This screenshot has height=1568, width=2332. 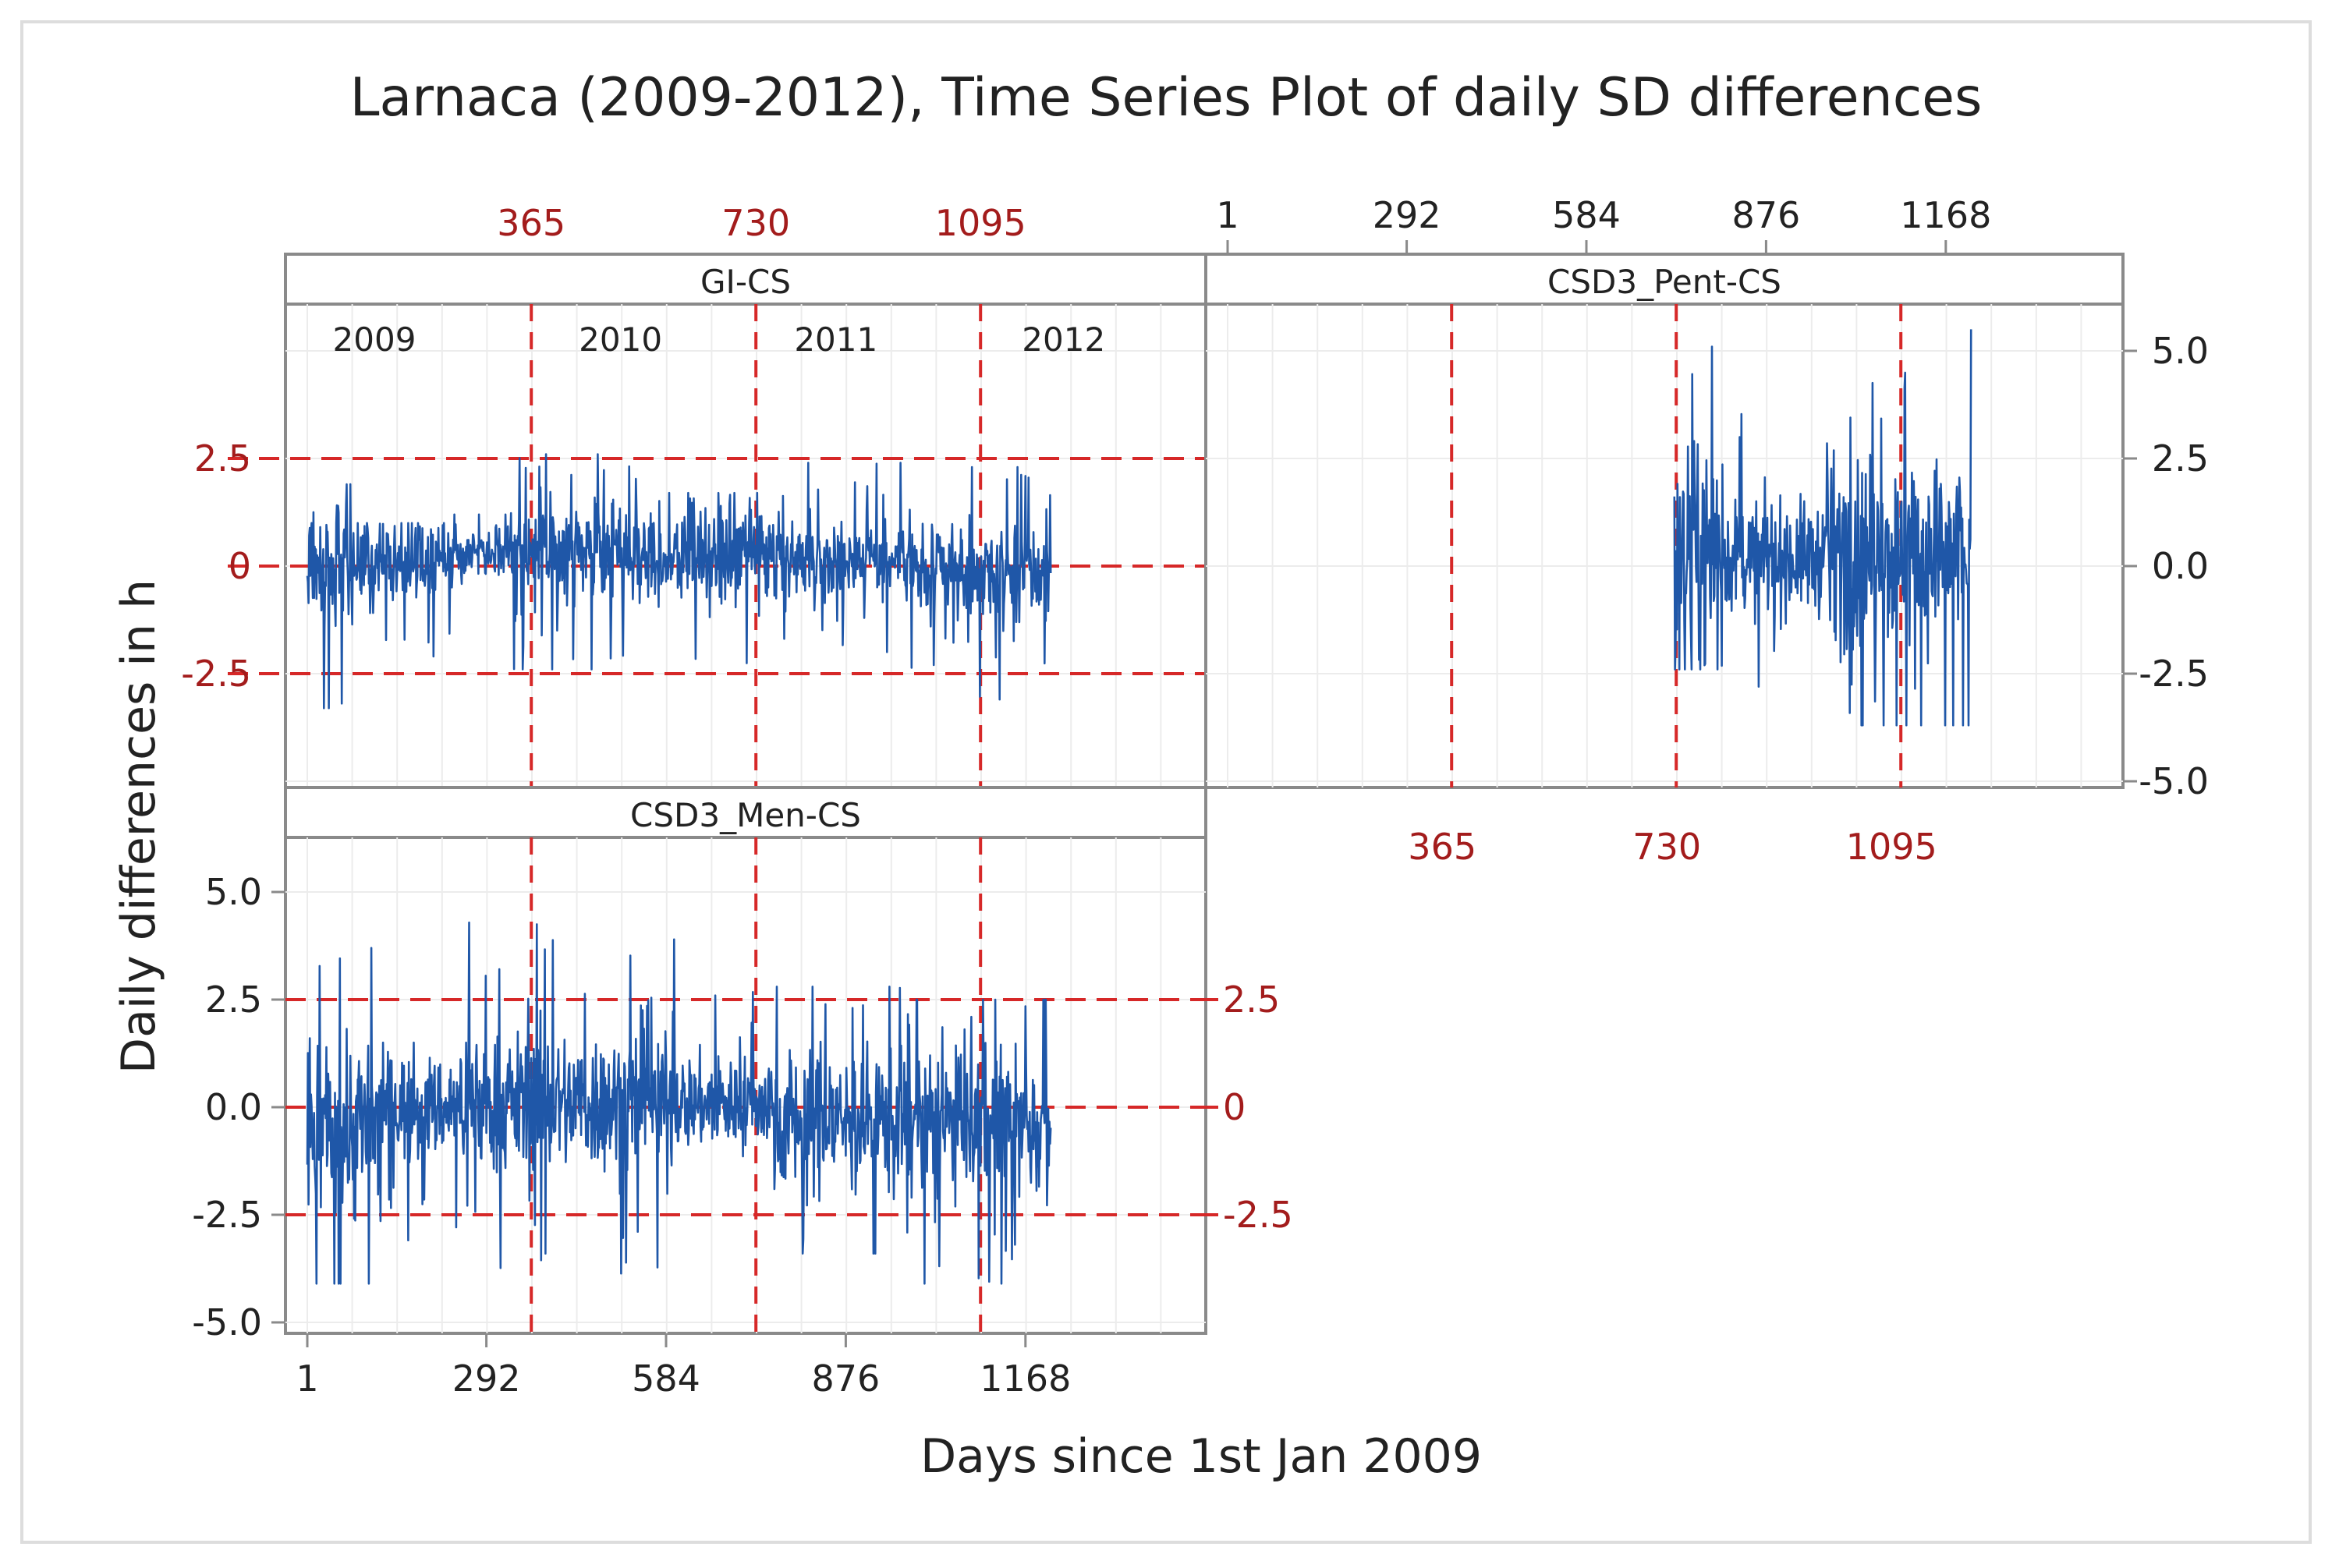 I want to click on y-tick-label-right: 0.0, so click(x=2180, y=566).